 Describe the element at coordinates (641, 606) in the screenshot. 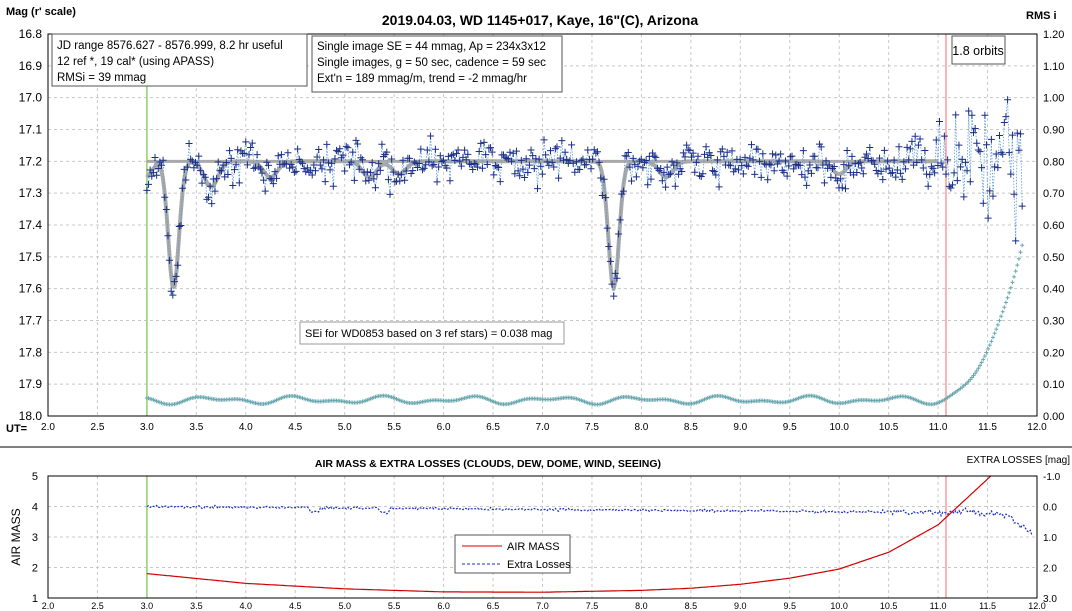

I see `x-tick-label: 8.0` at that location.